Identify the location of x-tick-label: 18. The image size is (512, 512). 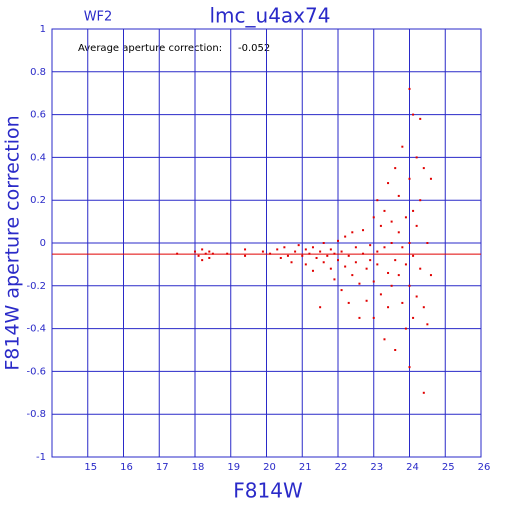
(198, 467).